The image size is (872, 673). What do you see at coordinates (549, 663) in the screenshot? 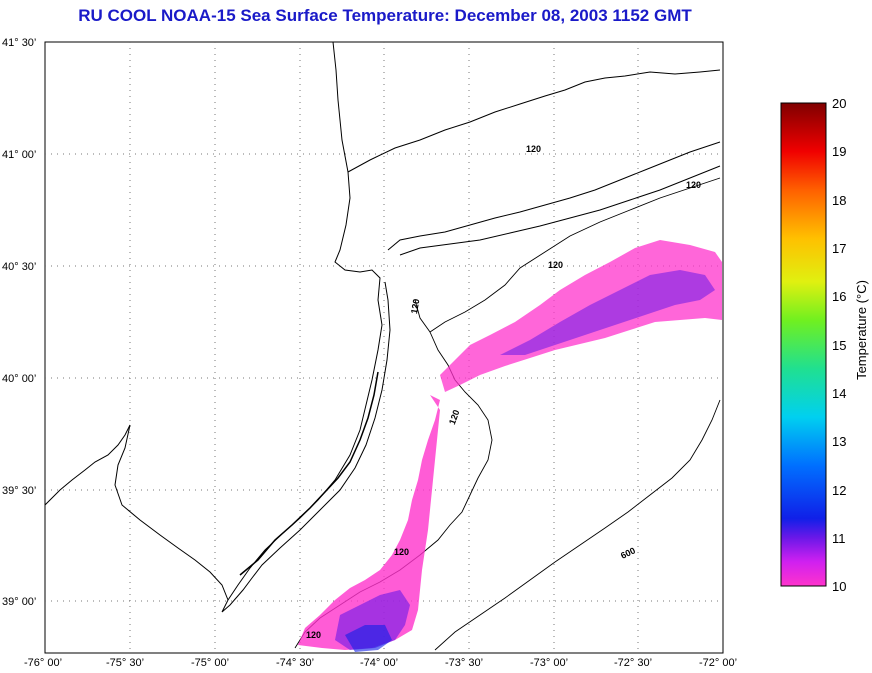
I see `svg-text: -73° 00’` at bounding box center [549, 663].